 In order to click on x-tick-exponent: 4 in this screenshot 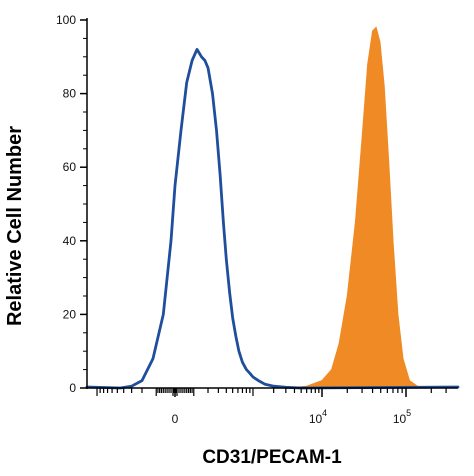, I will do `click(324, 413)`.